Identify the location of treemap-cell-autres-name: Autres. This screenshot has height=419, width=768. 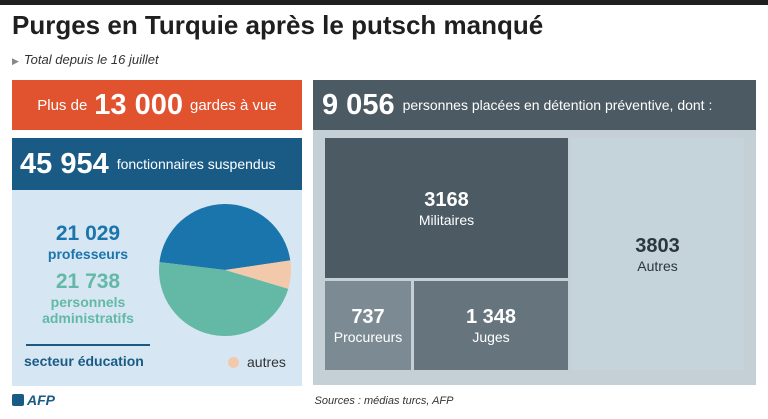
(657, 265).